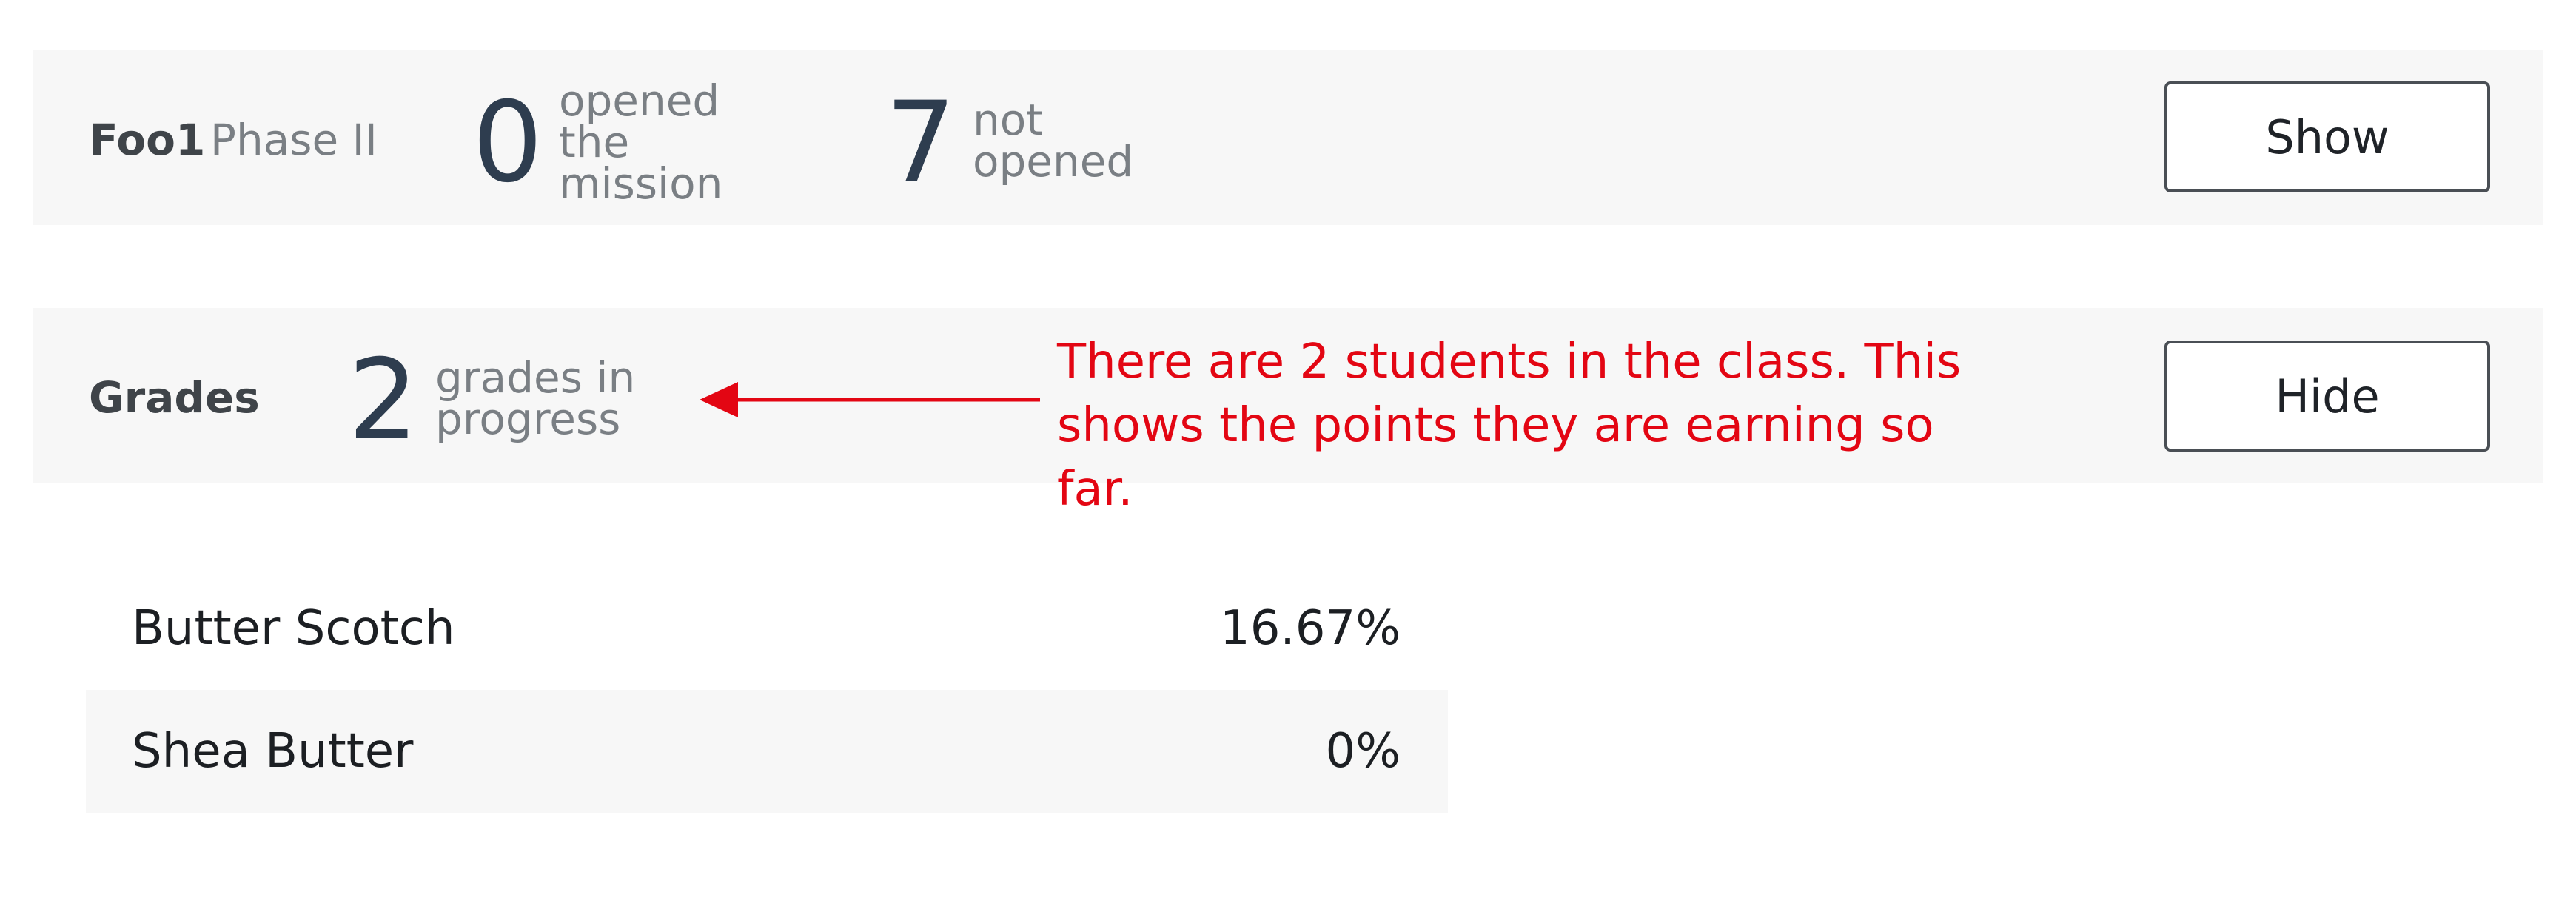  I want to click on mission-name: Foo1, so click(147, 140).